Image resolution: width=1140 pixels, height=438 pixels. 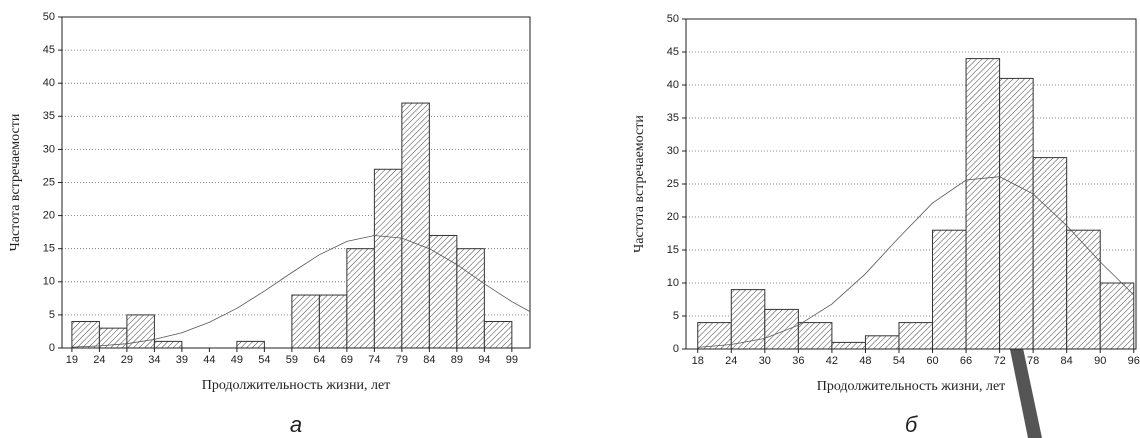 I want to click on x-tick-label: 94, so click(x=484, y=360).